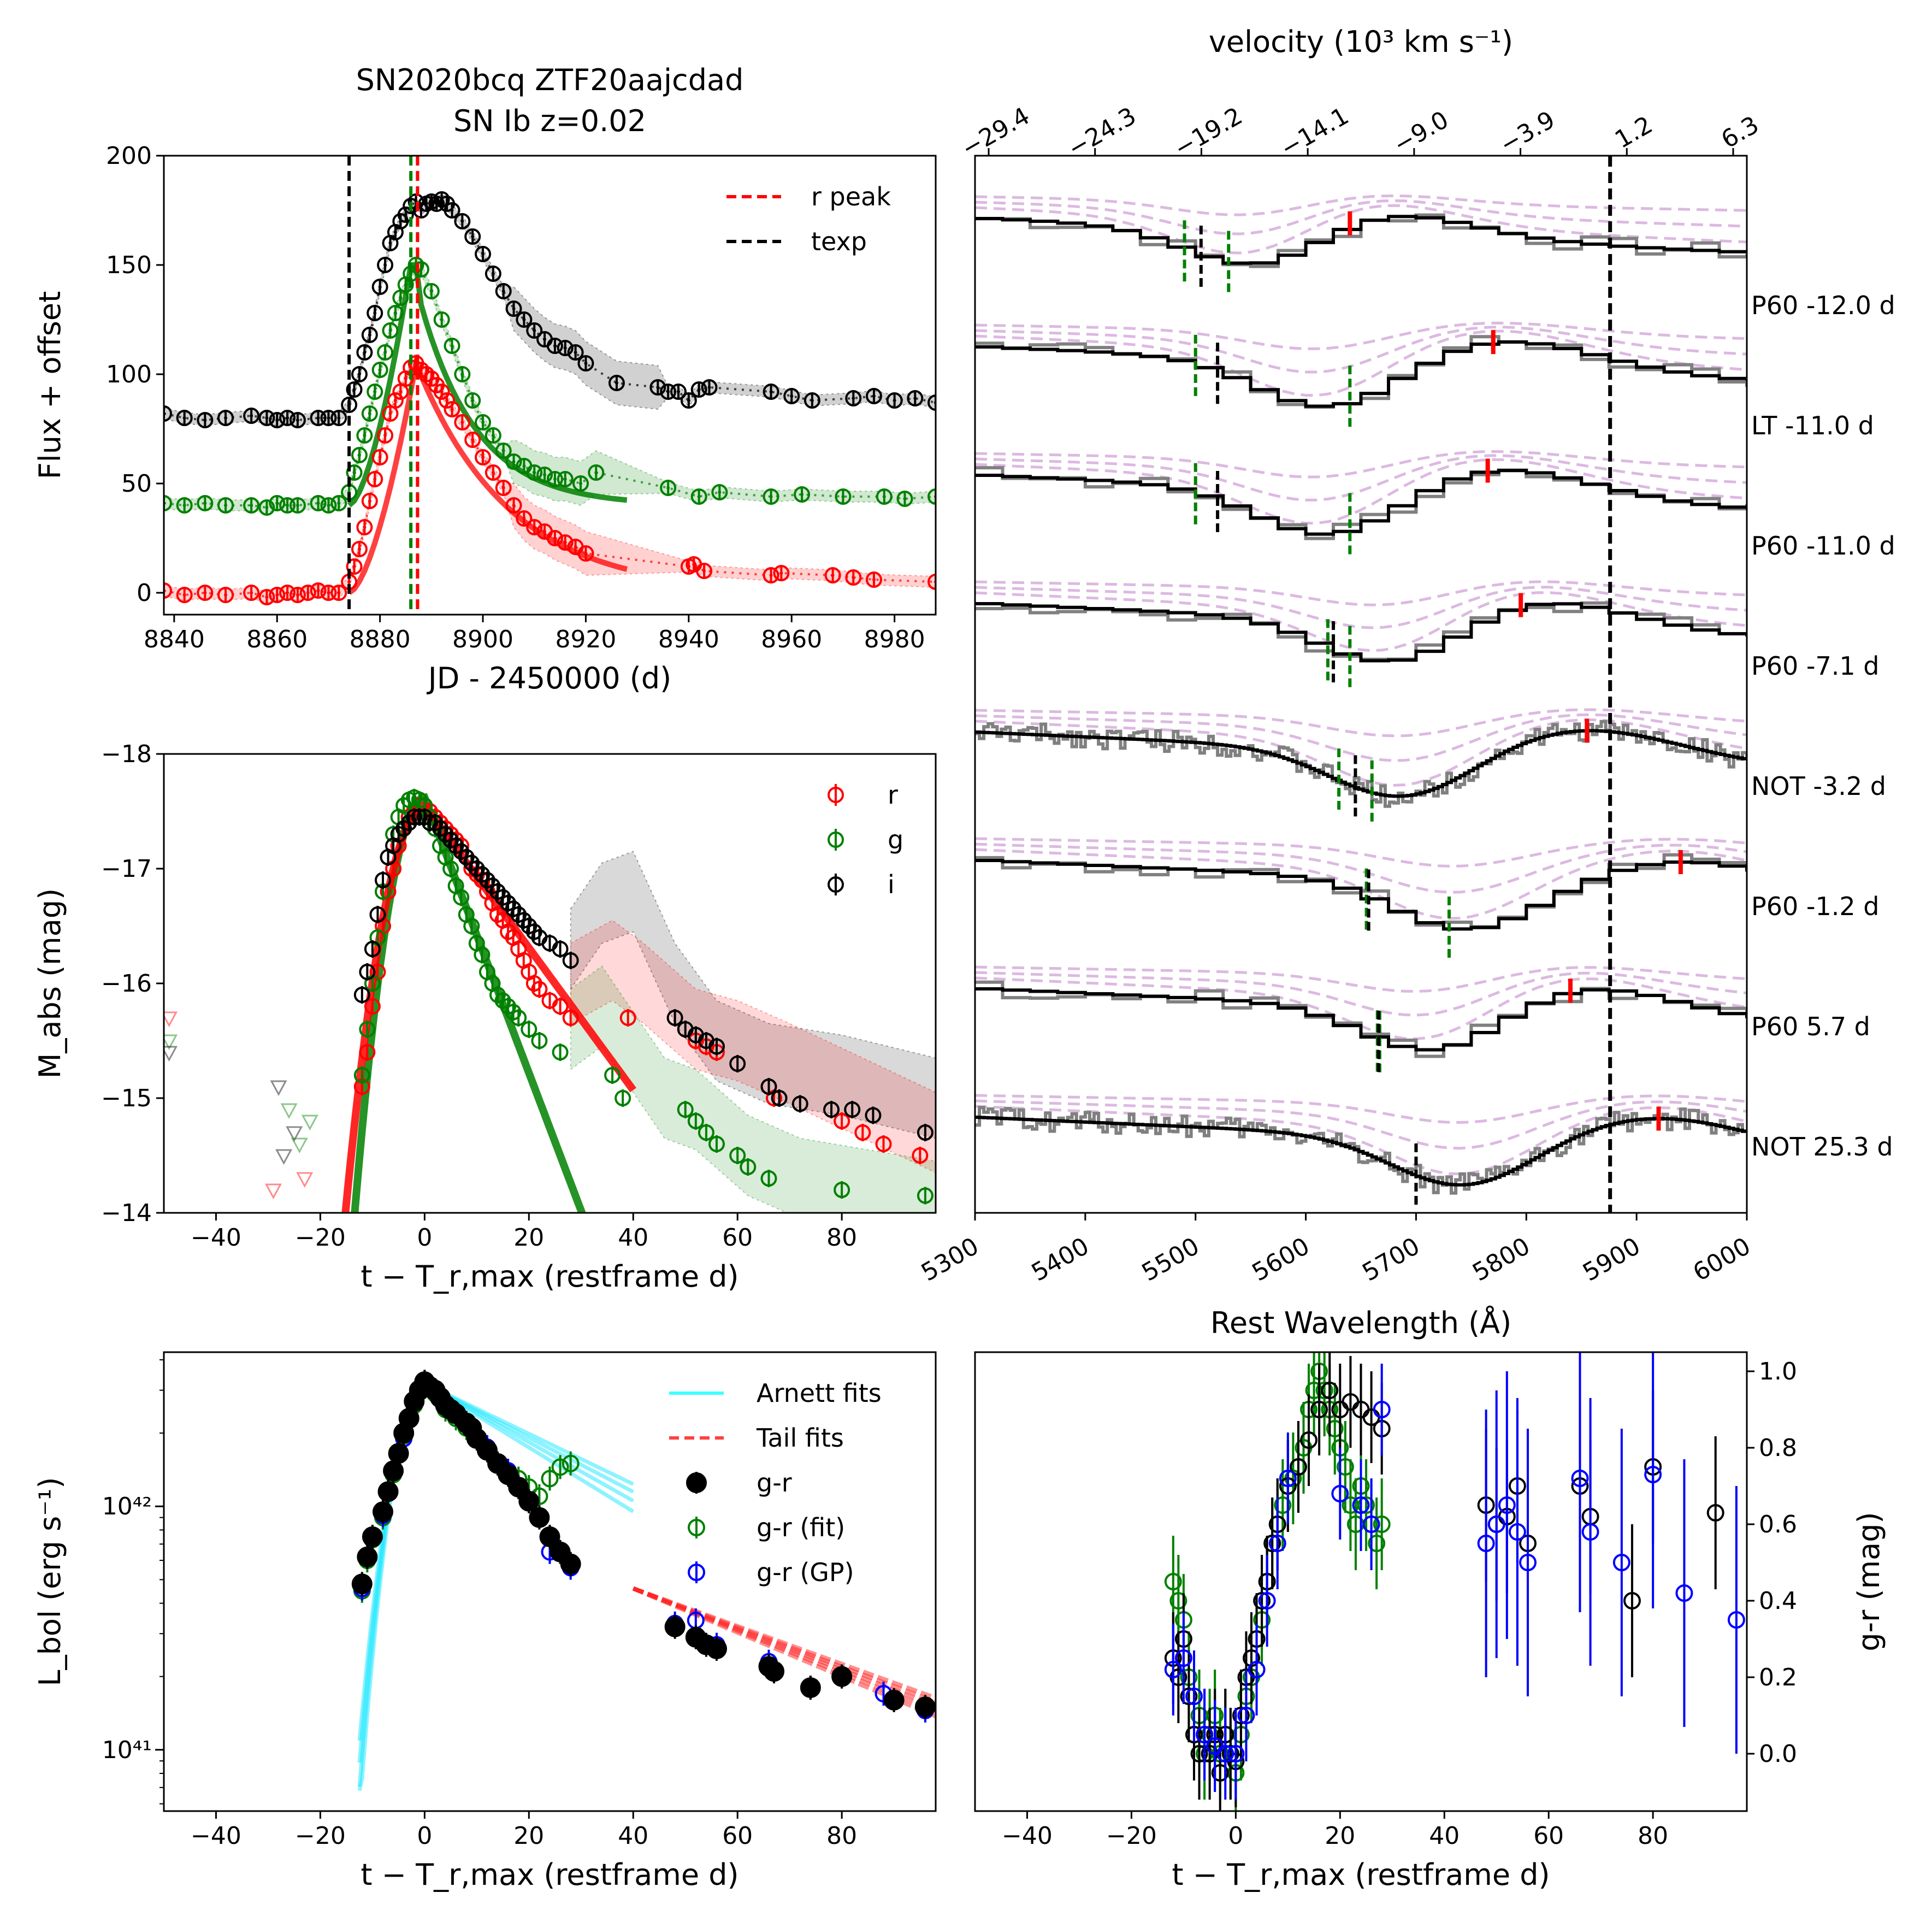 The image size is (1932, 1928). Describe the element at coordinates (216, 1836) in the screenshot. I see `x-tick-label: −40` at that location.